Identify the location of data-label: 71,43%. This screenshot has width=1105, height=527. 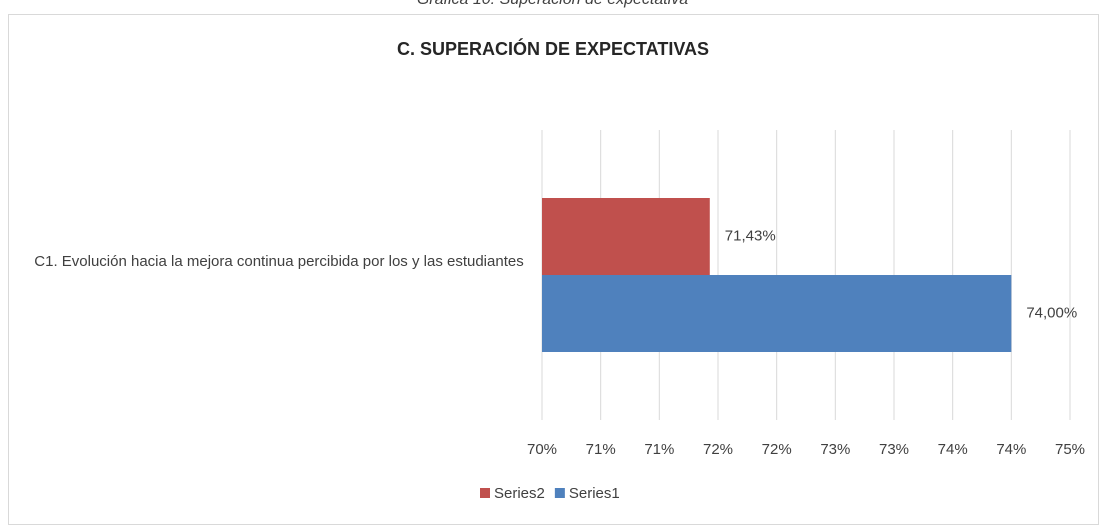
(750, 235).